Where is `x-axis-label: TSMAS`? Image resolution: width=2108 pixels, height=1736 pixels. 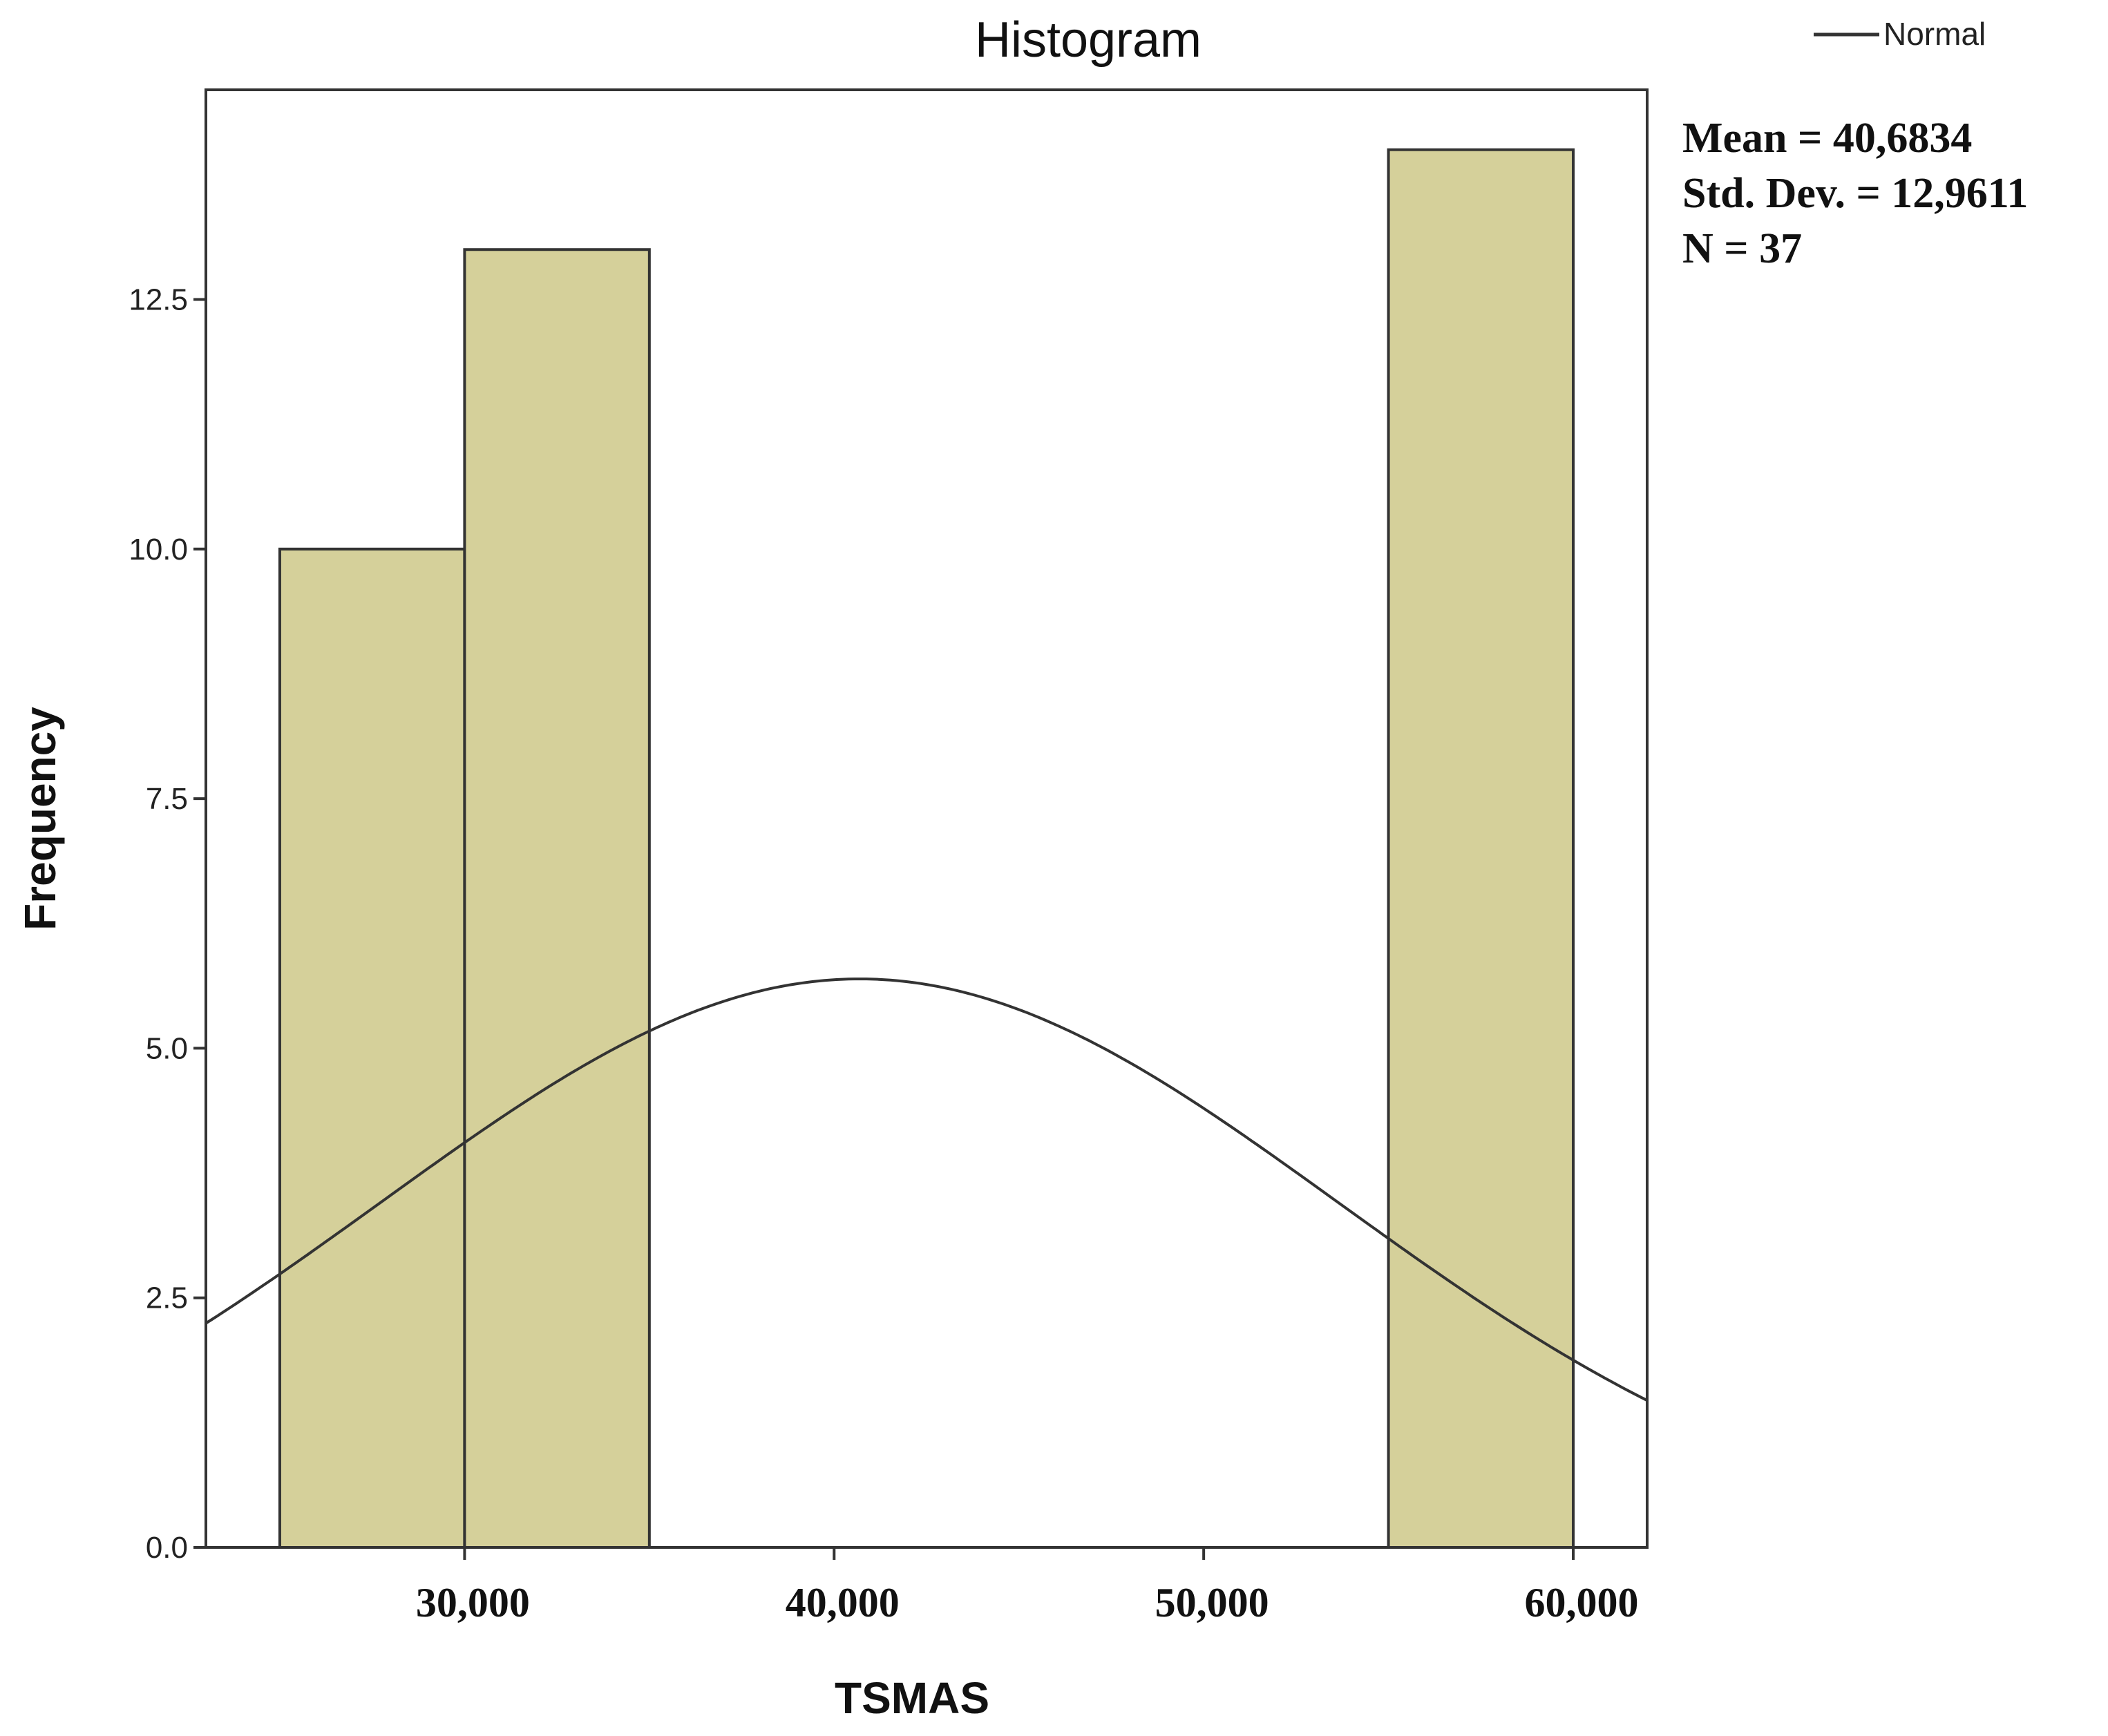
x-axis-label: TSMAS is located at coordinates (912, 1698).